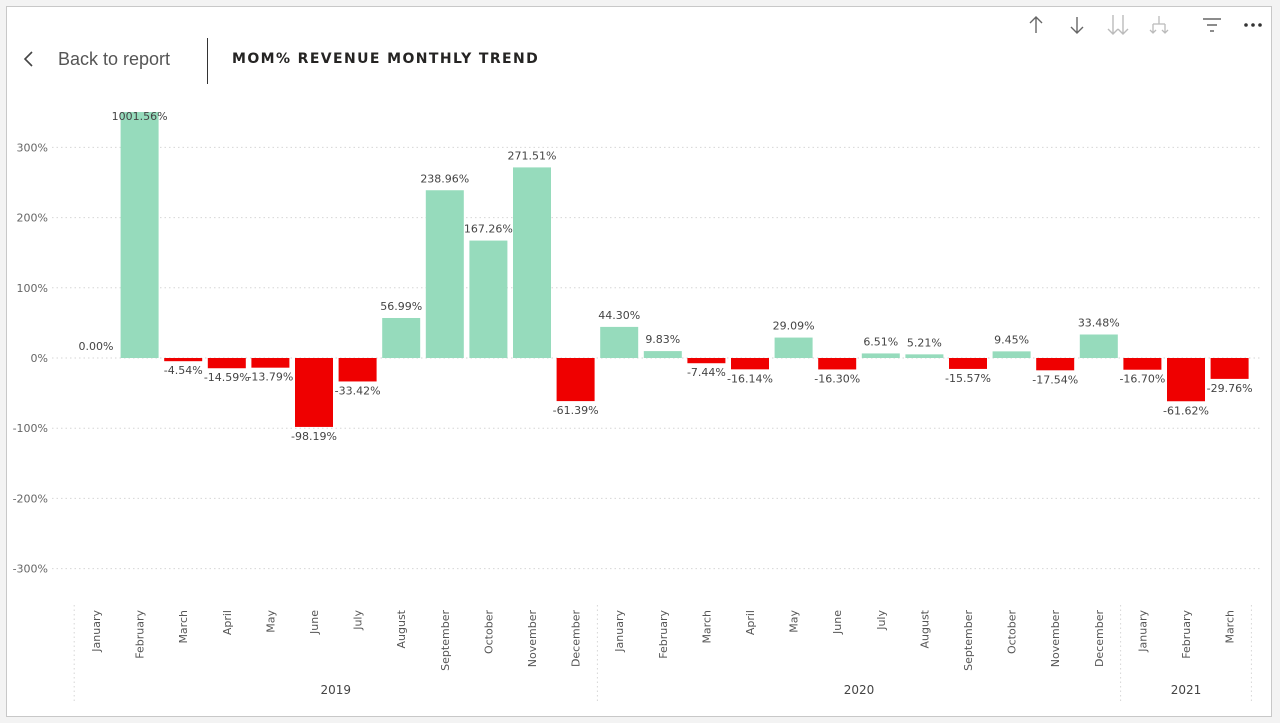 This screenshot has height=723, width=1280. Describe the element at coordinates (1118, 25) in the screenshot. I see `expand-all-icon` at that location.